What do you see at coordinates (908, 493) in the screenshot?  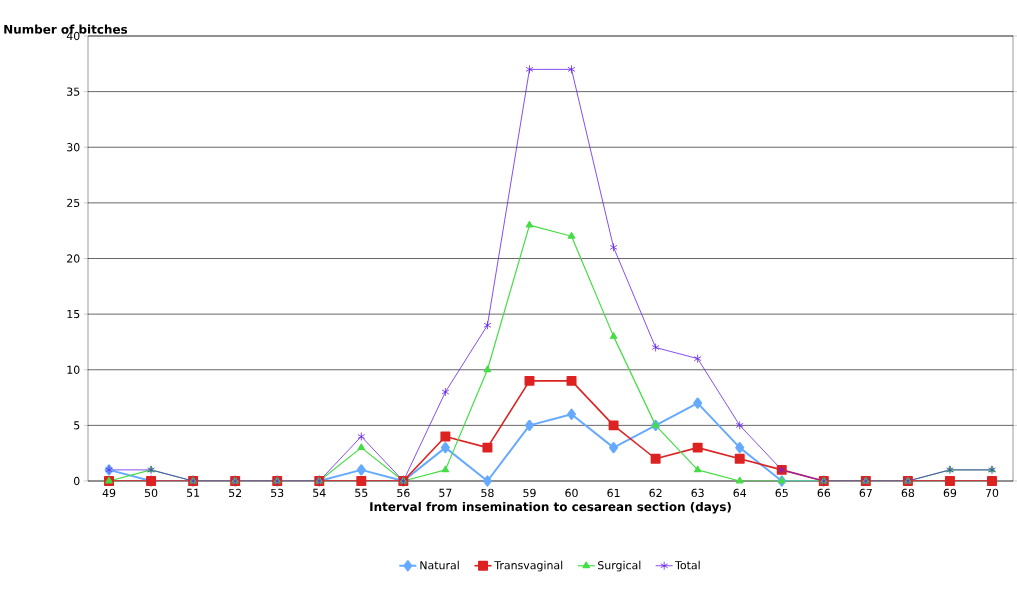 I see `x-tick-label: 68` at bounding box center [908, 493].